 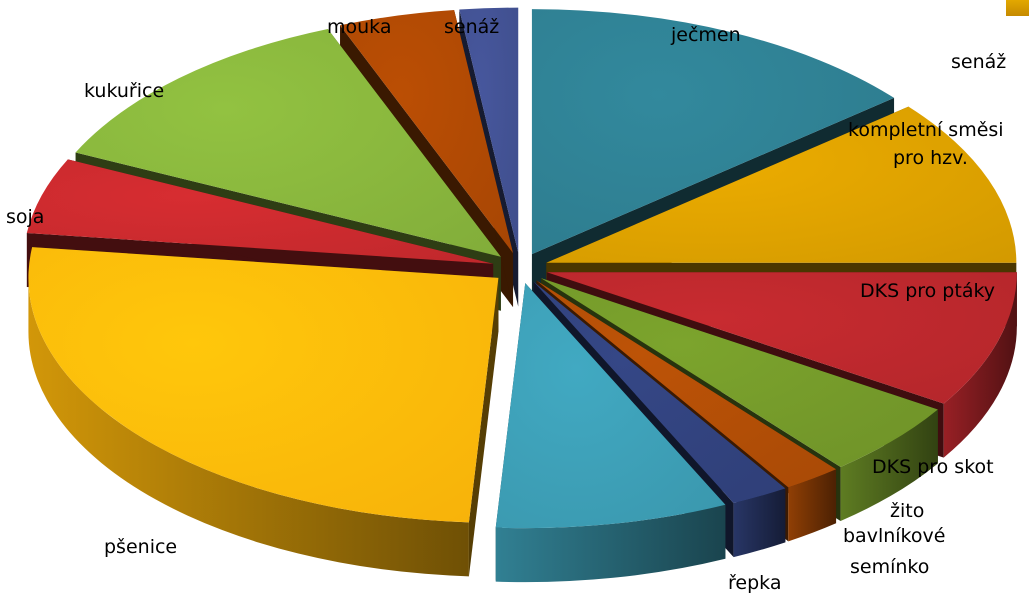 What do you see at coordinates (610, 433) in the screenshot?
I see `pie-slice-repka` at bounding box center [610, 433].